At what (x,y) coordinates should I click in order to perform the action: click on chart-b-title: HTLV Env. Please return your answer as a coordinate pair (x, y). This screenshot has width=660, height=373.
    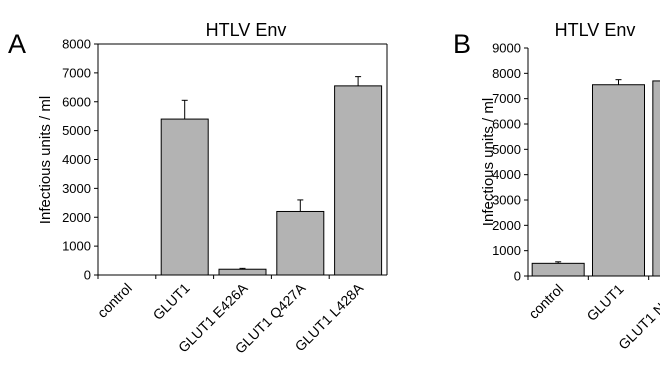
    Looking at the image, I should click on (595, 30).